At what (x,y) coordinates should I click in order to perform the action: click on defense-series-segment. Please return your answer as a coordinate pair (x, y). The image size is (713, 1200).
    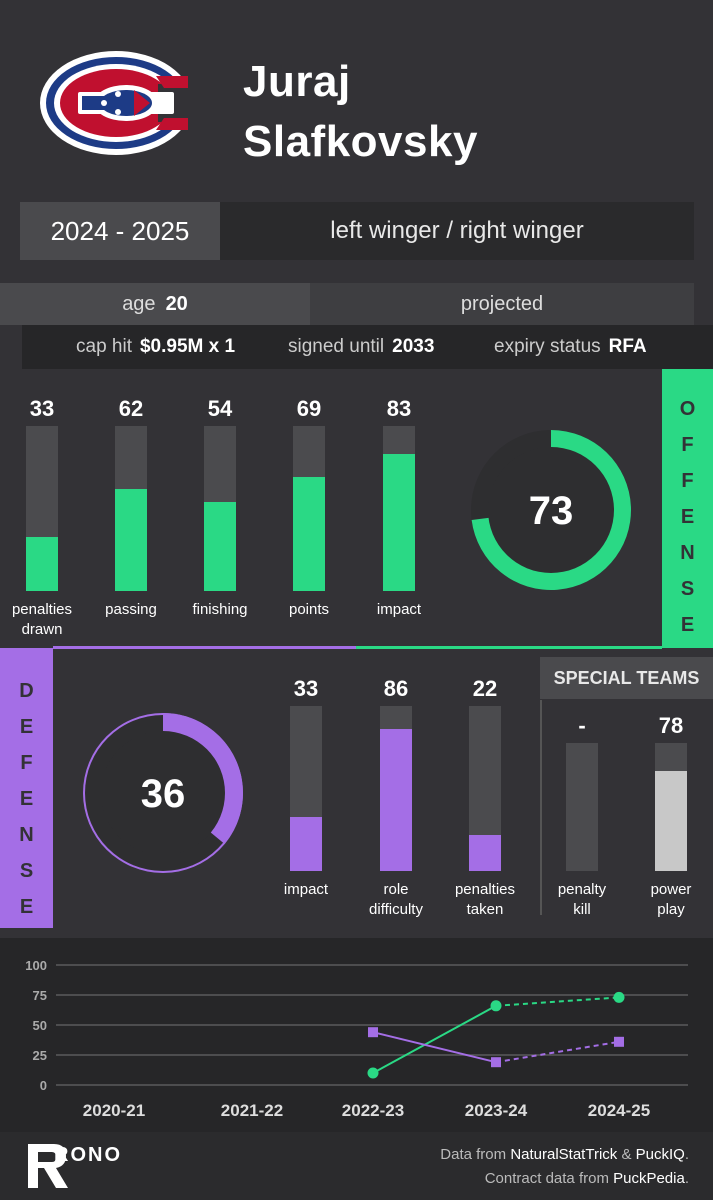
    Looking at the image, I should click on (557, 1052).